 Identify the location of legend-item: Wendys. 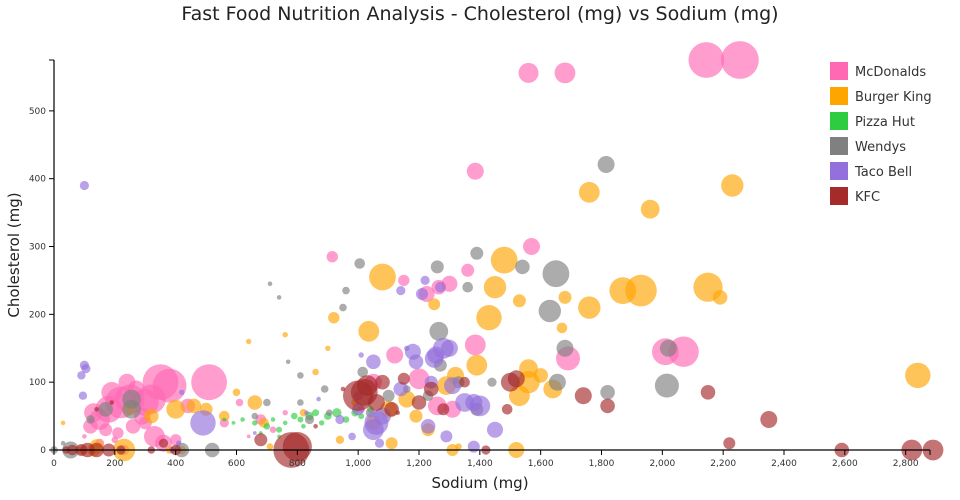
(868, 146).